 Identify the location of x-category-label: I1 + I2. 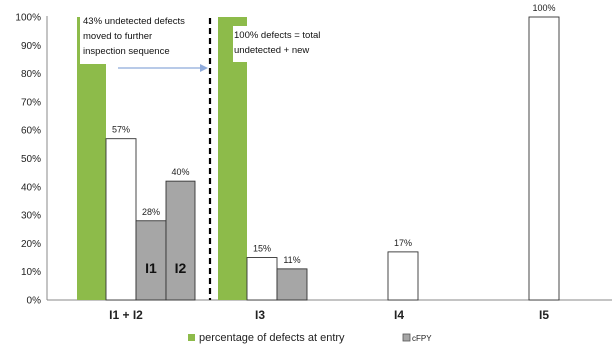
(126, 315).